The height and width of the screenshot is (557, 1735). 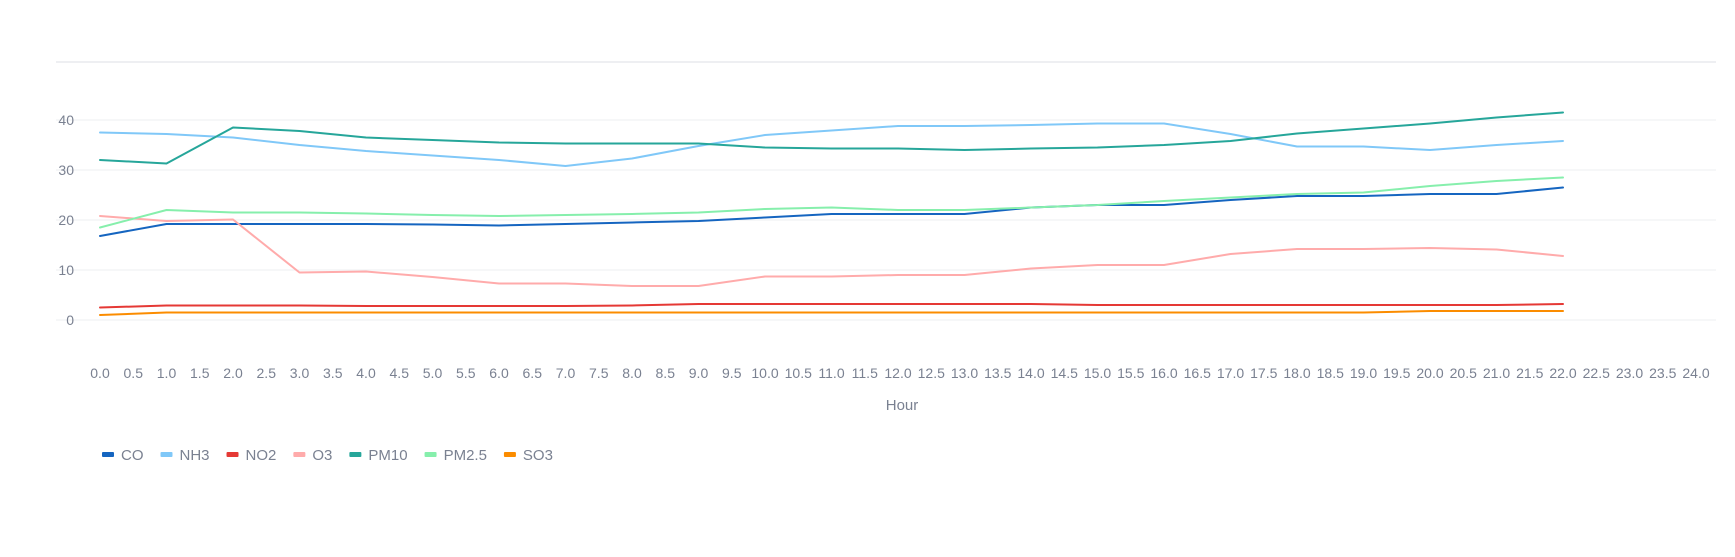 I want to click on y-tick-label: 40, so click(x=66, y=120).